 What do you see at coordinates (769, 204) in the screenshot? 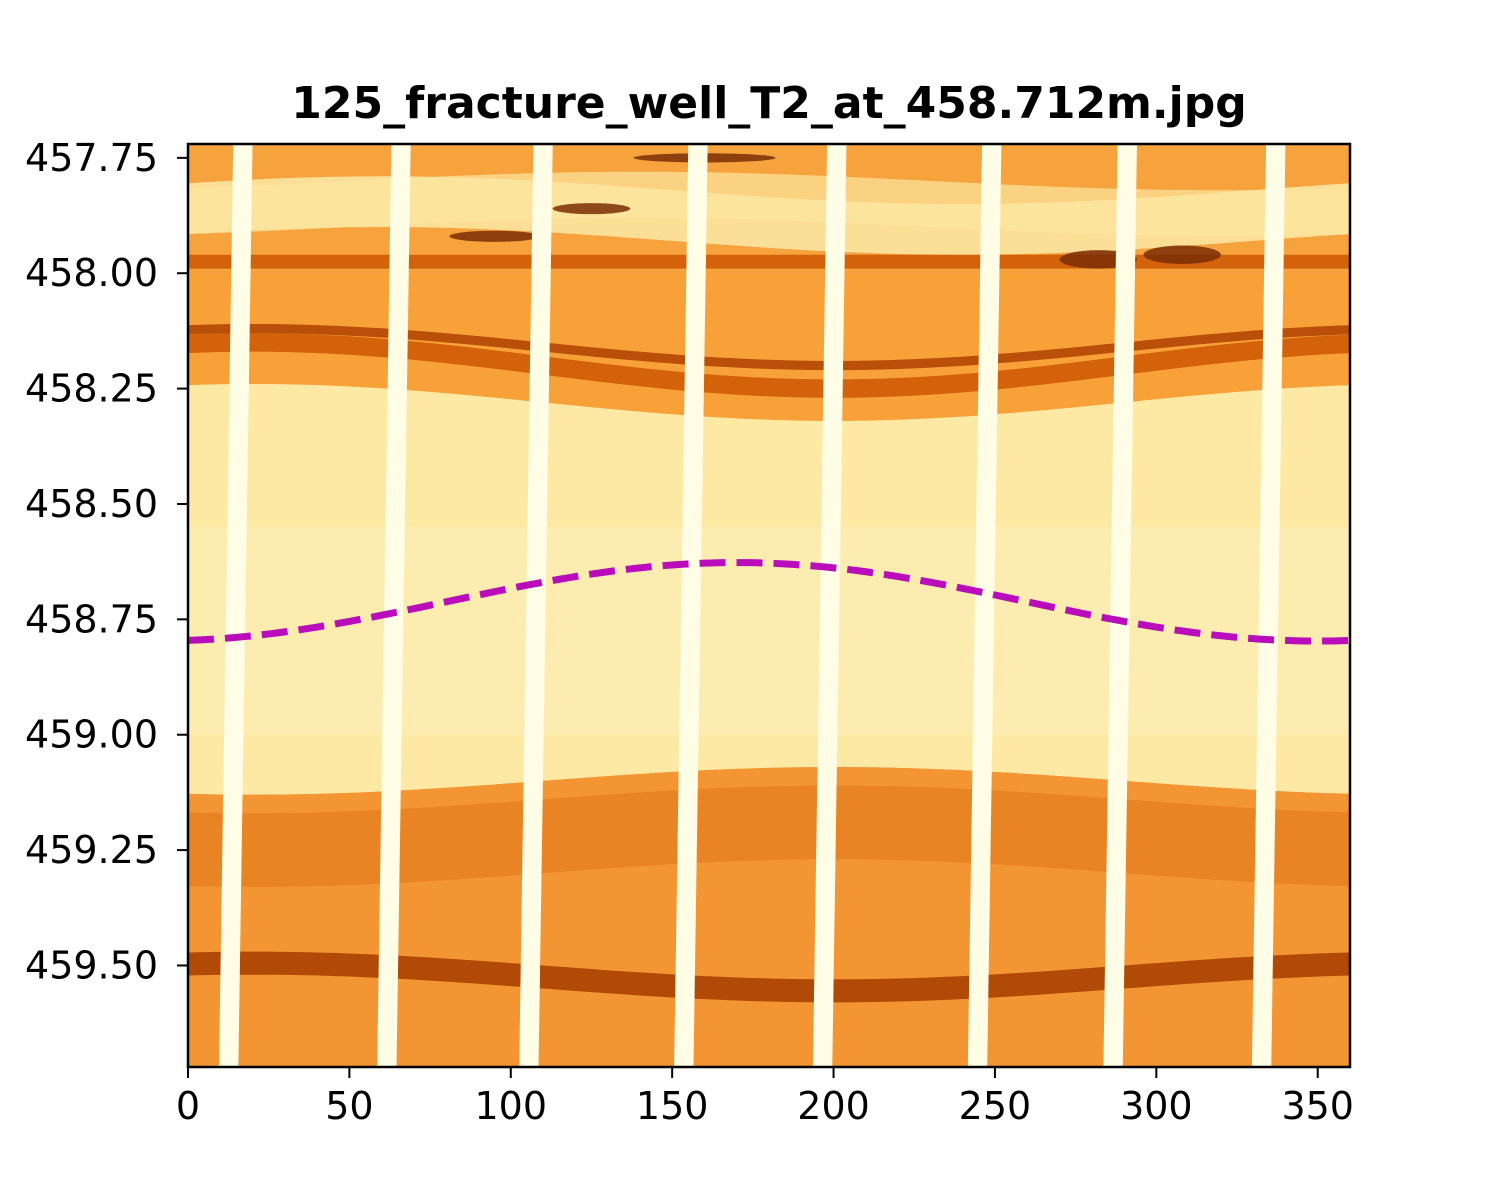
I see `band-upper-light-right` at bounding box center [769, 204].